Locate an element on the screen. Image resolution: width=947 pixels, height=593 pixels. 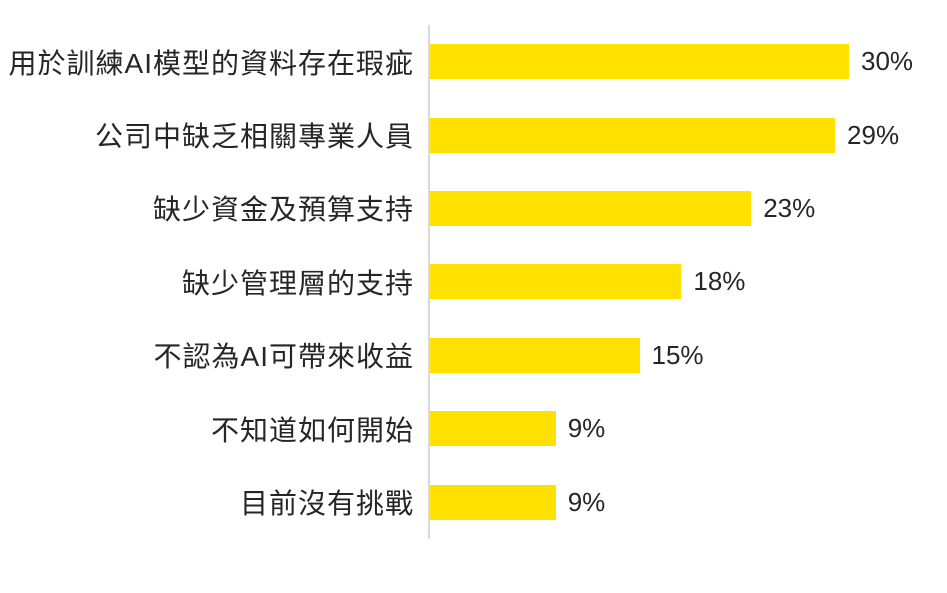
chart-row: 缺少資金及預算支持 23% is located at coordinates (473, 208).